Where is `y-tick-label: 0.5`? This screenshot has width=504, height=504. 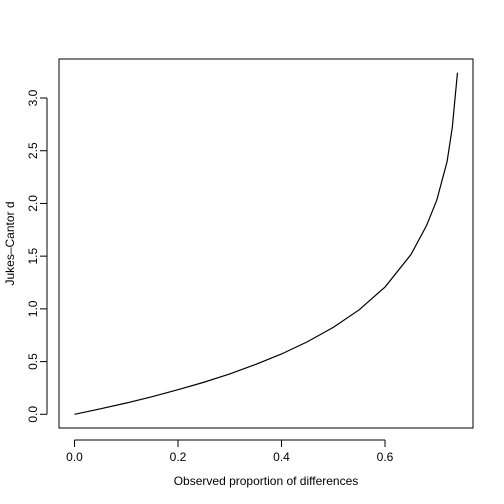 y-tick-label: 0.5 is located at coordinates (33, 361).